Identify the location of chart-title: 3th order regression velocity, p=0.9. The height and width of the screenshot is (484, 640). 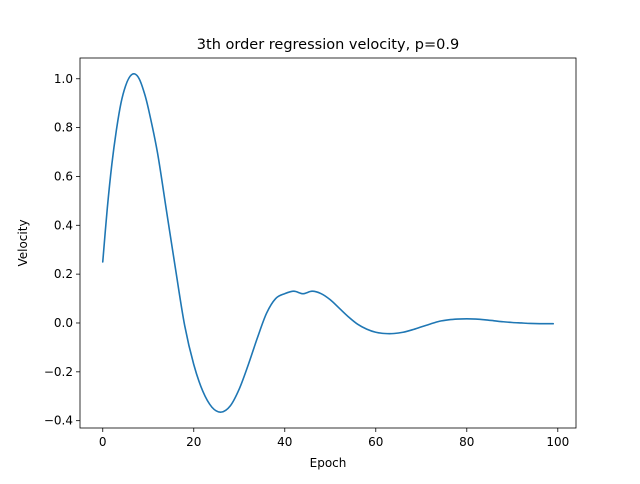
(328, 45).